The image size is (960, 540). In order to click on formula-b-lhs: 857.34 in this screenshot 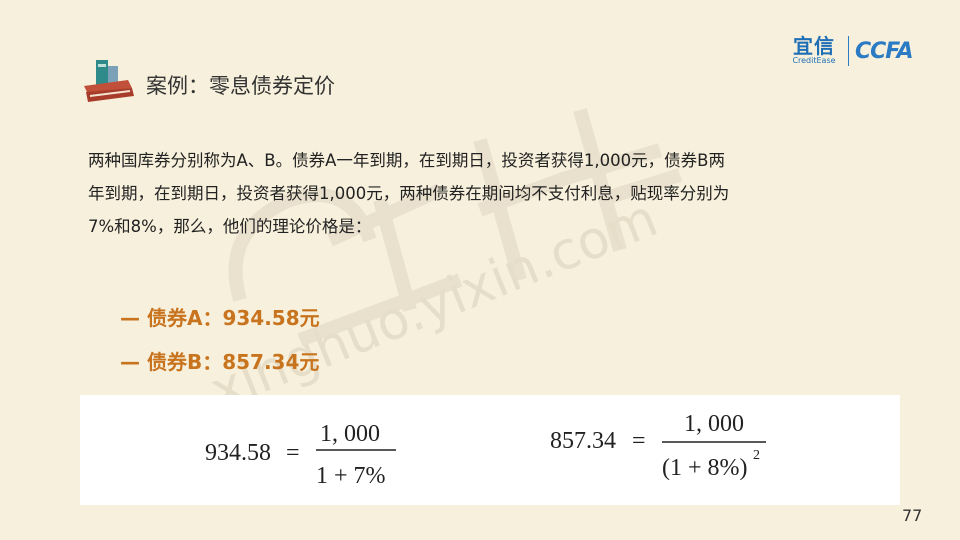, I will do `click(583, 441)`.